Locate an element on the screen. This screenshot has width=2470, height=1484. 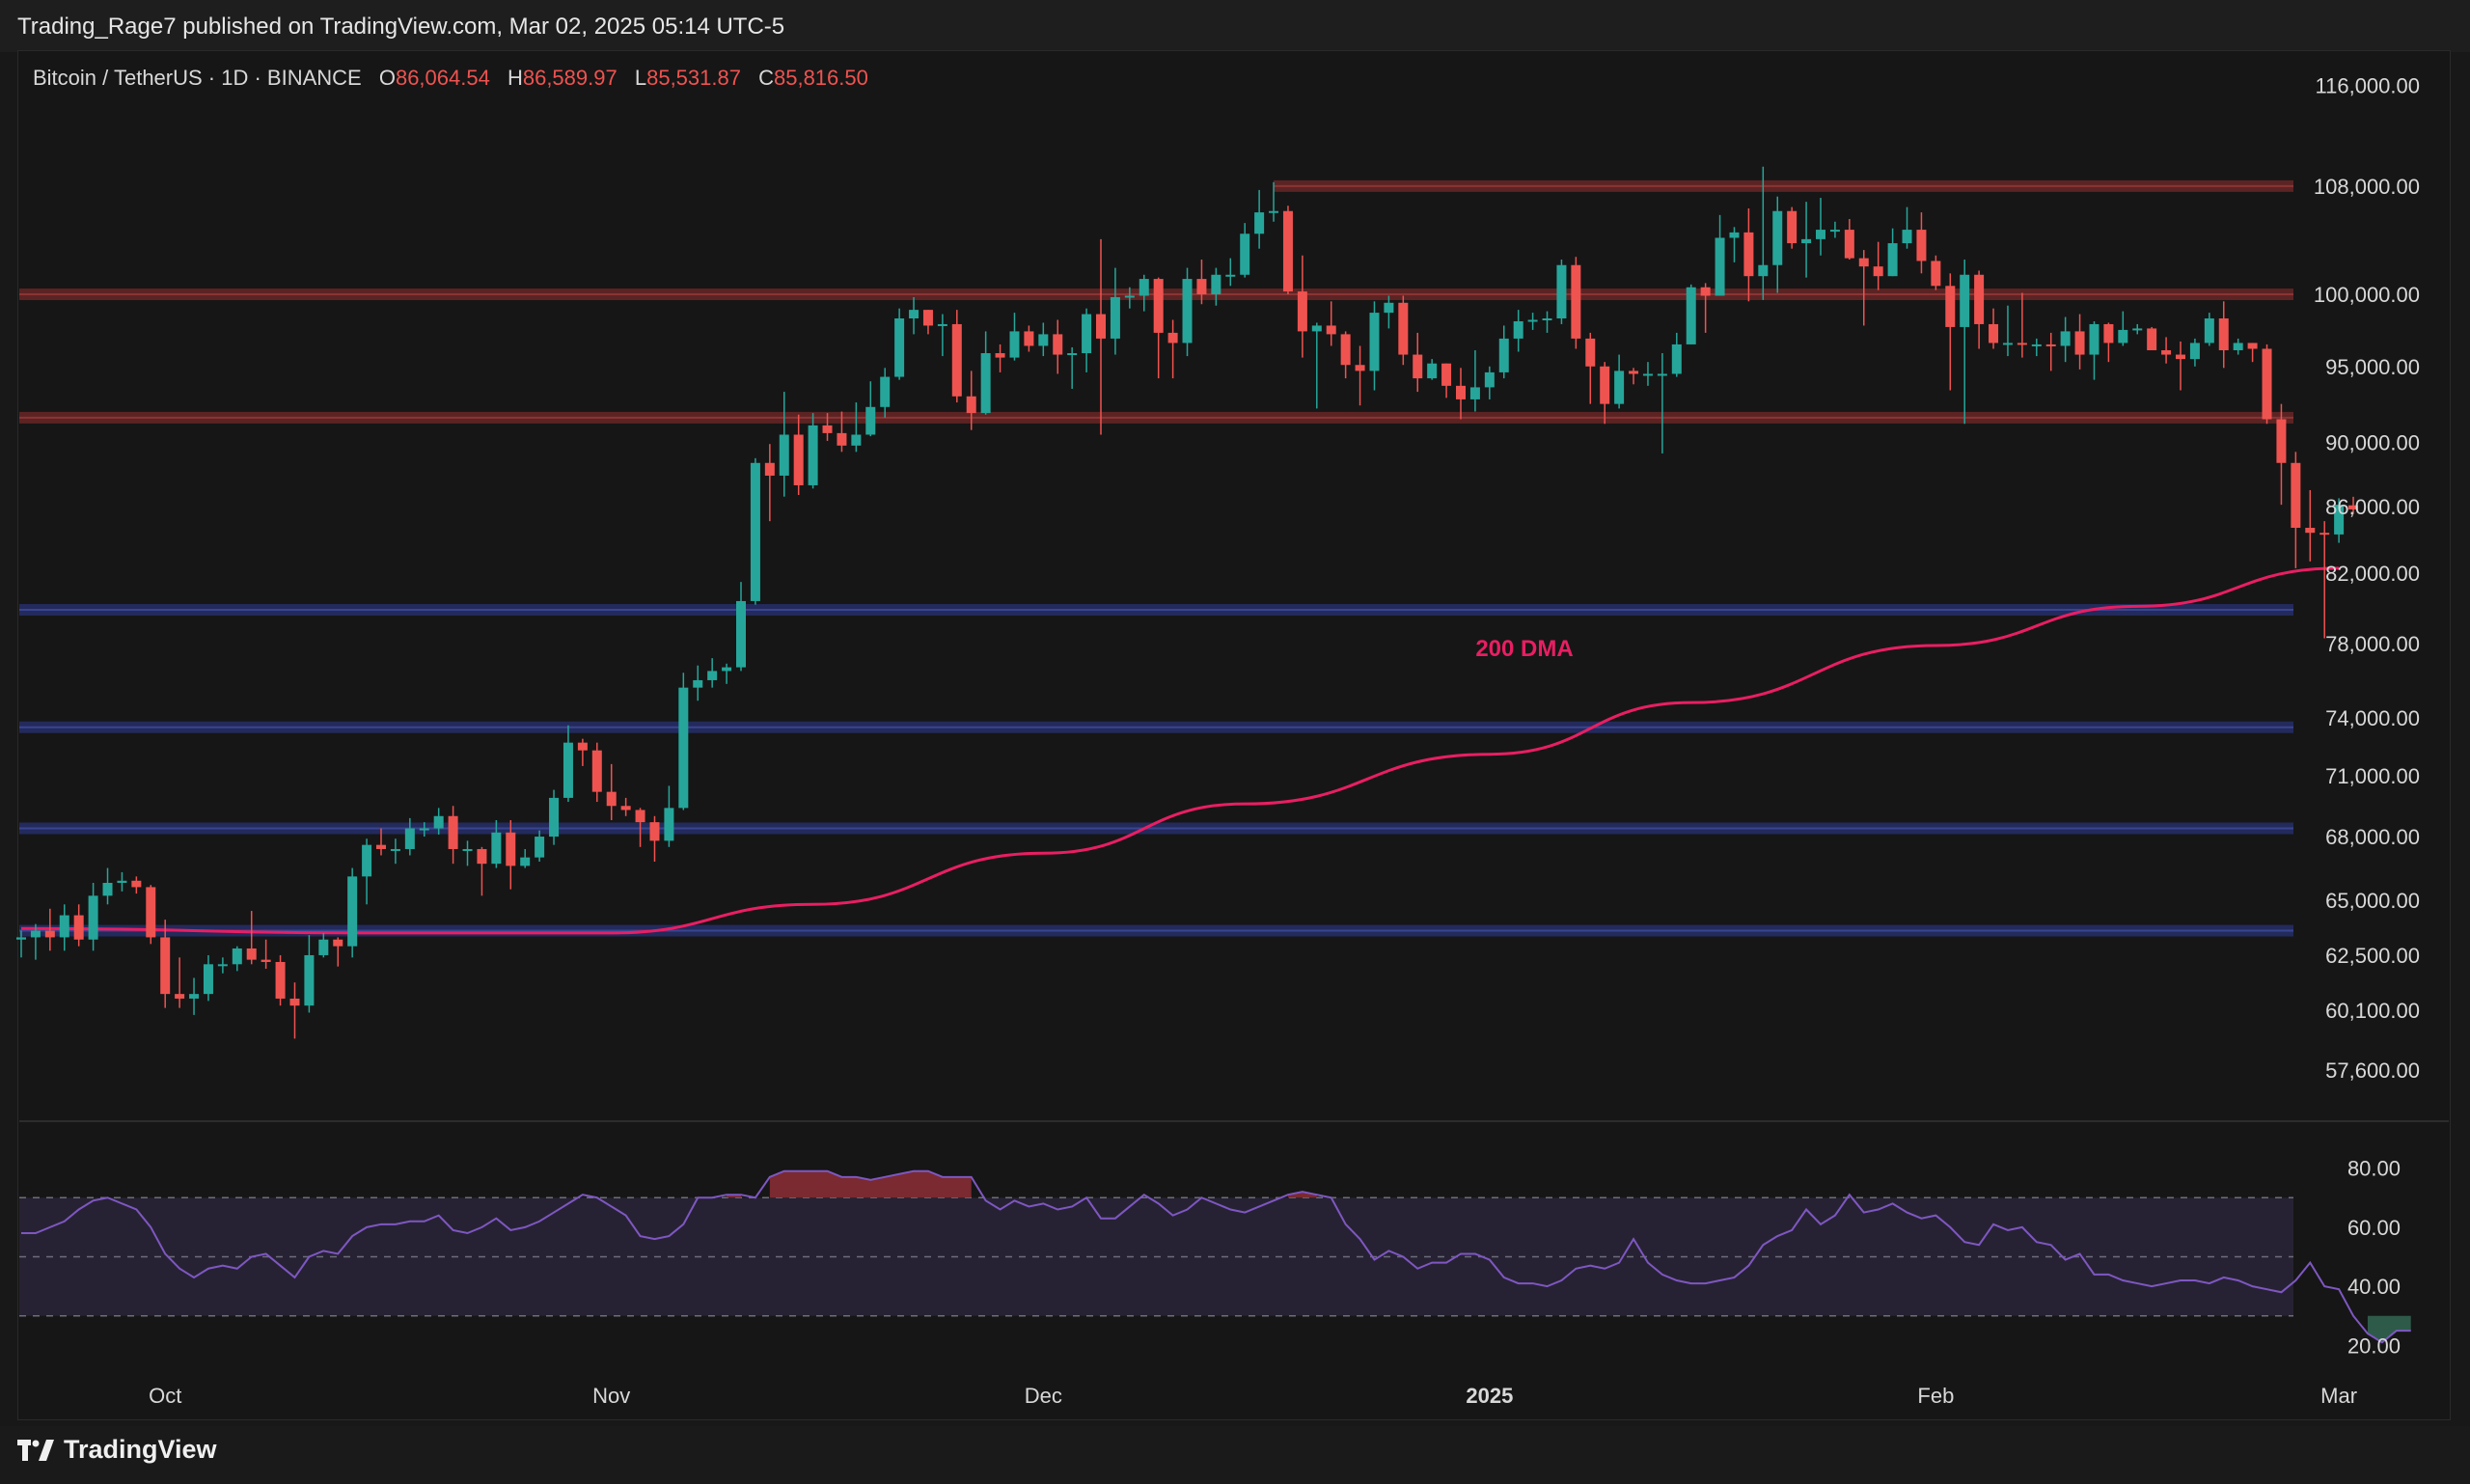
time-axis: Oct Nov Dec 2025 Feb Mar is located at coordinates (1253, 1396).